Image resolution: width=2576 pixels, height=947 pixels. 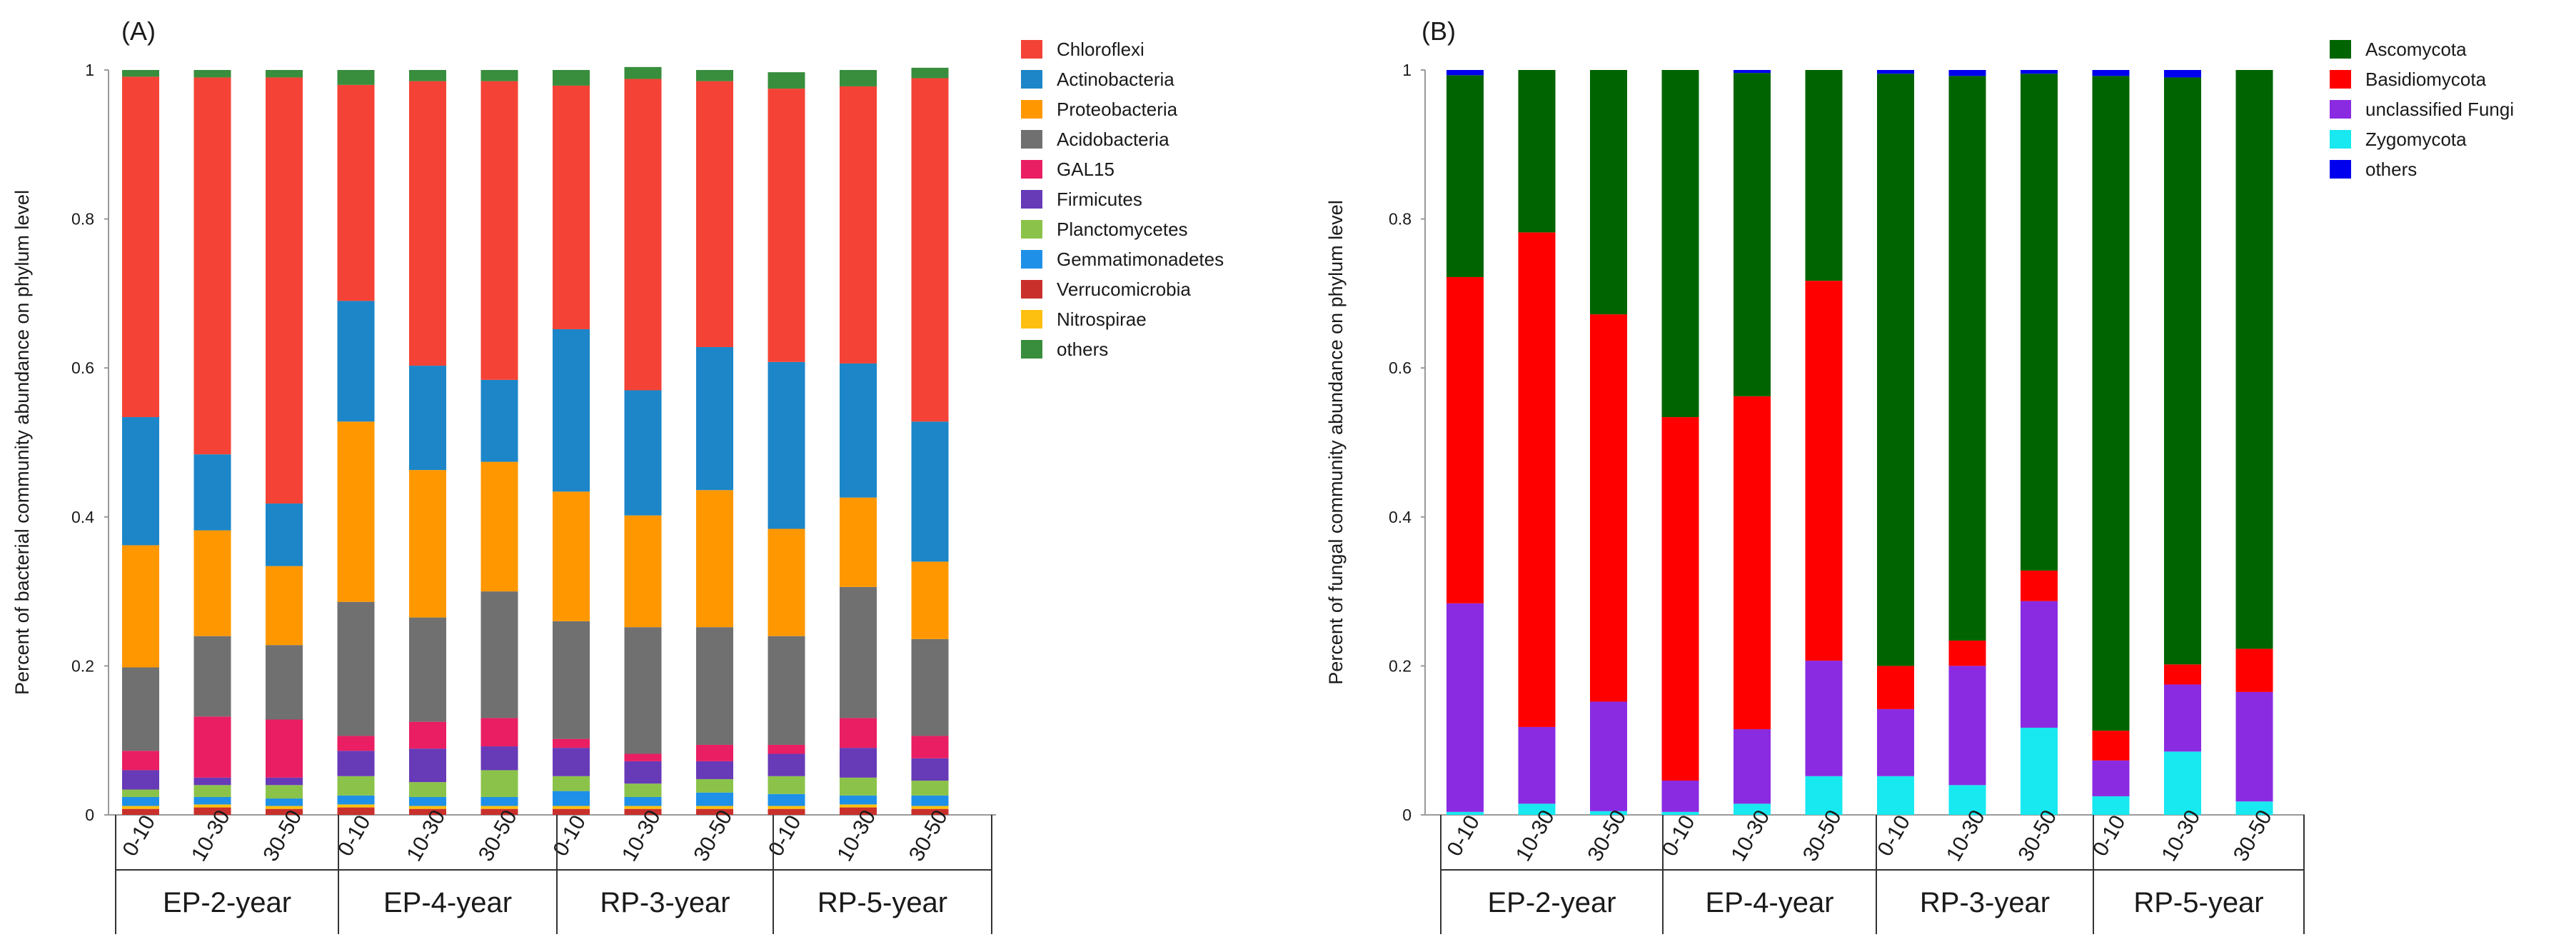 What do you see at coordinates (1551, 902) in the screenshot?
I see `group-label: EP-2-year` at bounding box center [1551, 902].